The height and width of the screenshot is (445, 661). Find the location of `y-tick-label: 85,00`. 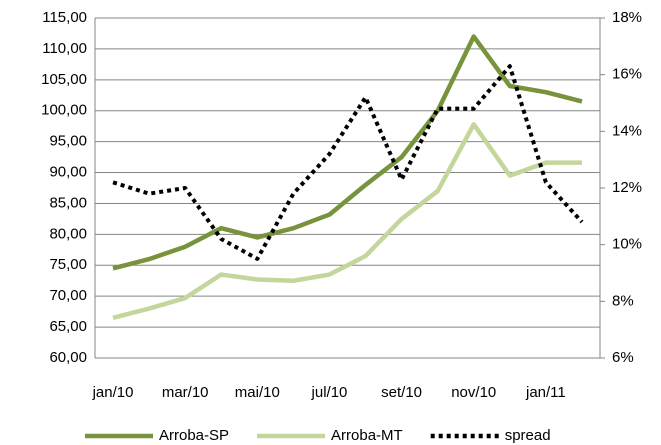

y-tick-label: 85,00 is located at coordinates (68, 202).